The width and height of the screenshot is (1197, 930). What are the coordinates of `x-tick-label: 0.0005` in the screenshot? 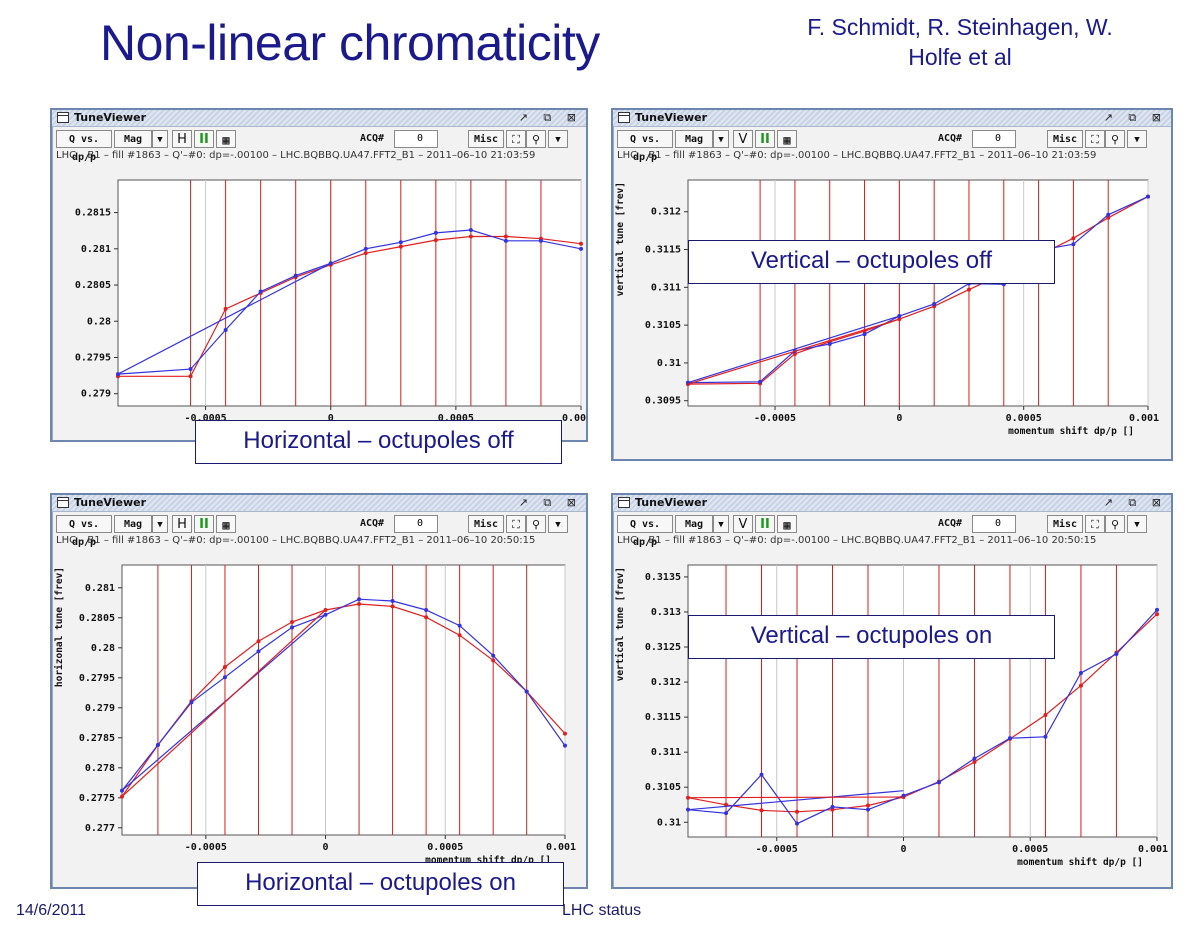 It's located at (1030, 849).